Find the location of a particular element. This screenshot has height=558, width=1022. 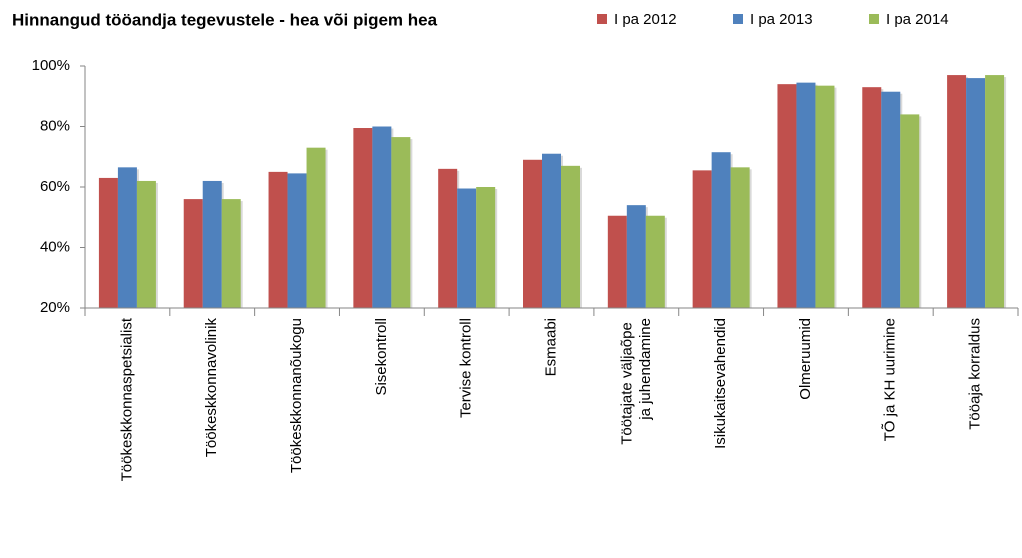

legend-label: I pa 2014 is located at coordinates (917, 19).